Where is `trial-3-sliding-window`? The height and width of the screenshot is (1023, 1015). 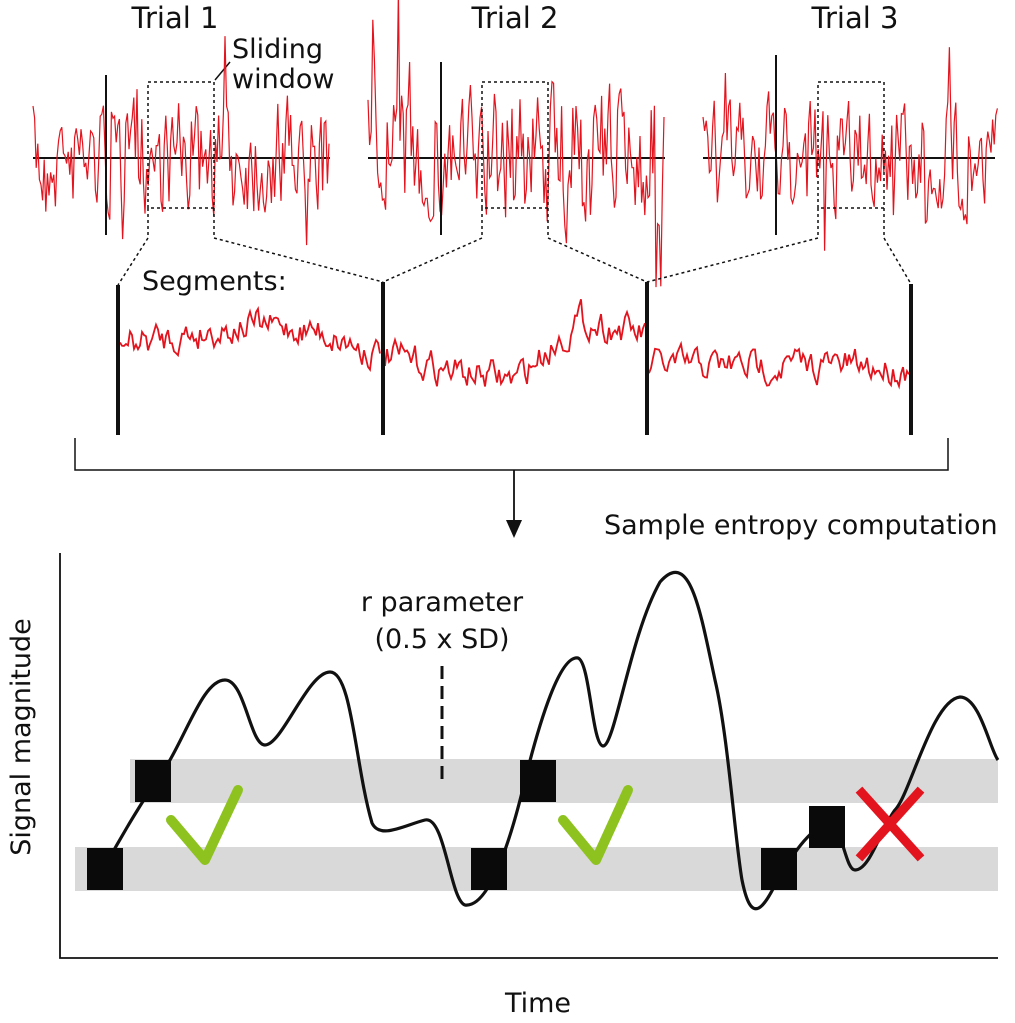 trial-3-sliding-window is located at coordinates (851, 145).